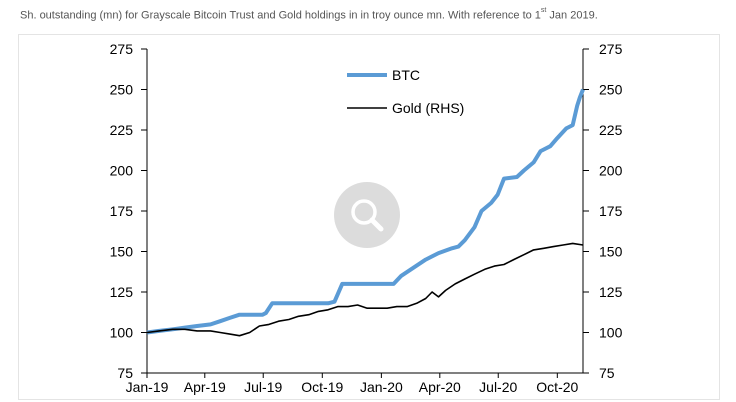 This screenshot has width=736, height=402. I want to click on y-tick-label-right: 250, so click(611, 90).